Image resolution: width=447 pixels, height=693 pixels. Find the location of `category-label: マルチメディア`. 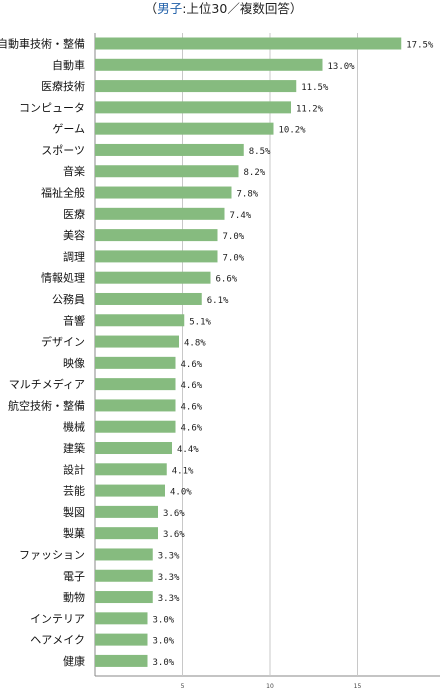

category-label: マルチメディア is located at coordinates (47, 384).